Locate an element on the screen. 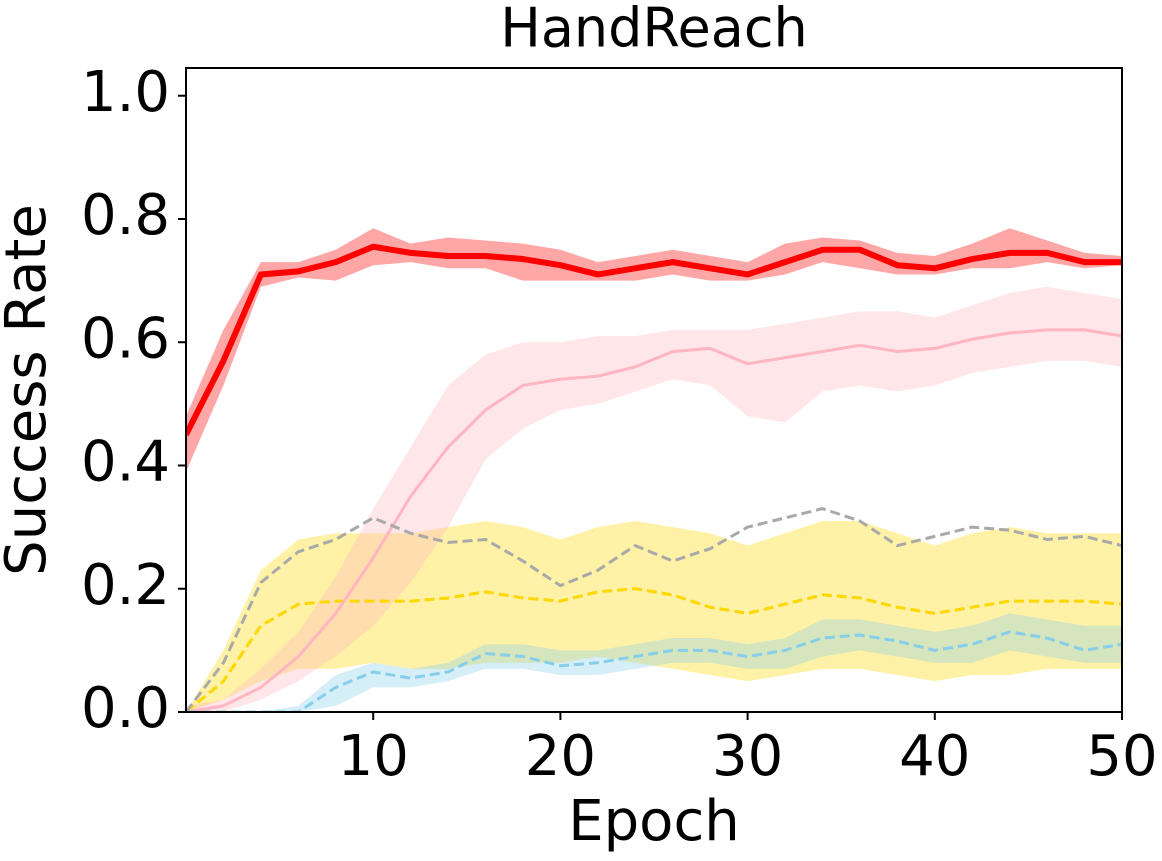  y-tick-label: 1.0 is located at coordinates (125, 92).